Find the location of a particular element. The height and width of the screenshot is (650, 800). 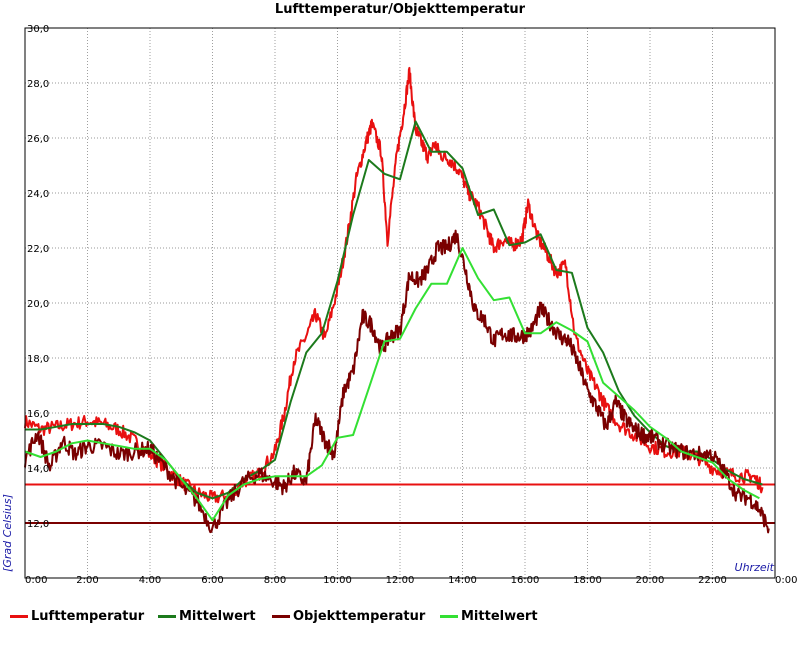

y-tick-label: 30,0 is located at coordinates (38, 29).